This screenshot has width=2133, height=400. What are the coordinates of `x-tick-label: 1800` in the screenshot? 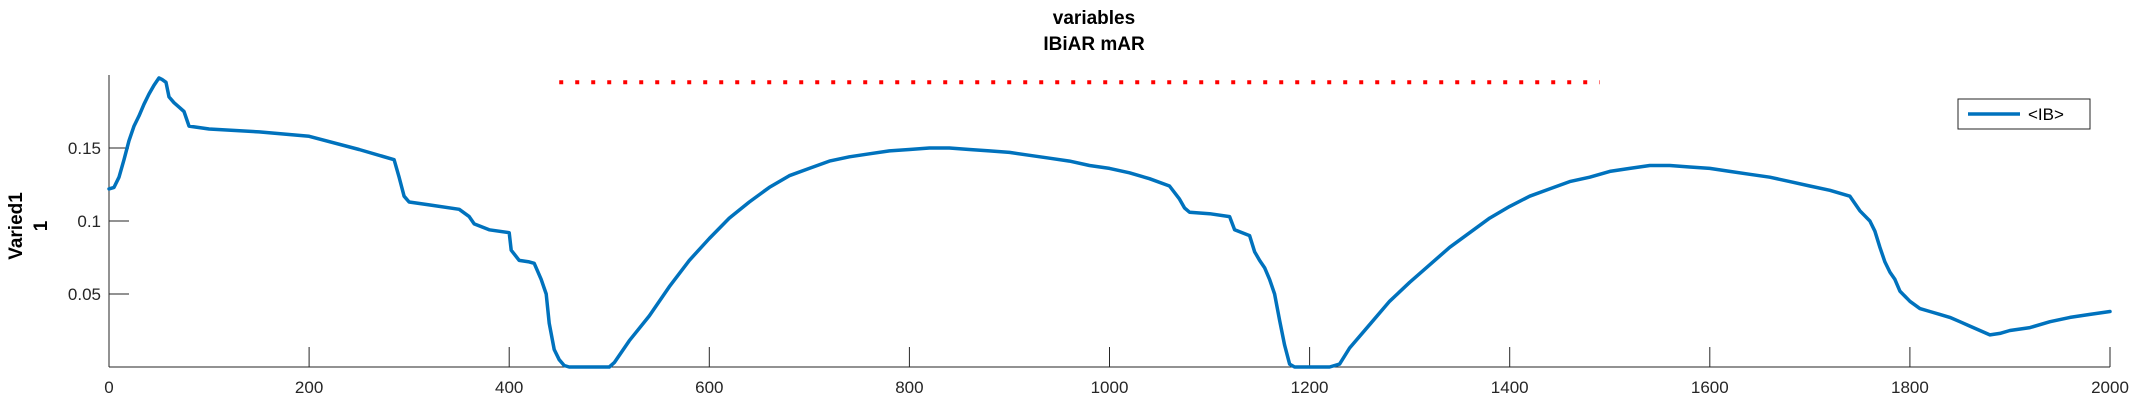 It's located at (1910, 387).